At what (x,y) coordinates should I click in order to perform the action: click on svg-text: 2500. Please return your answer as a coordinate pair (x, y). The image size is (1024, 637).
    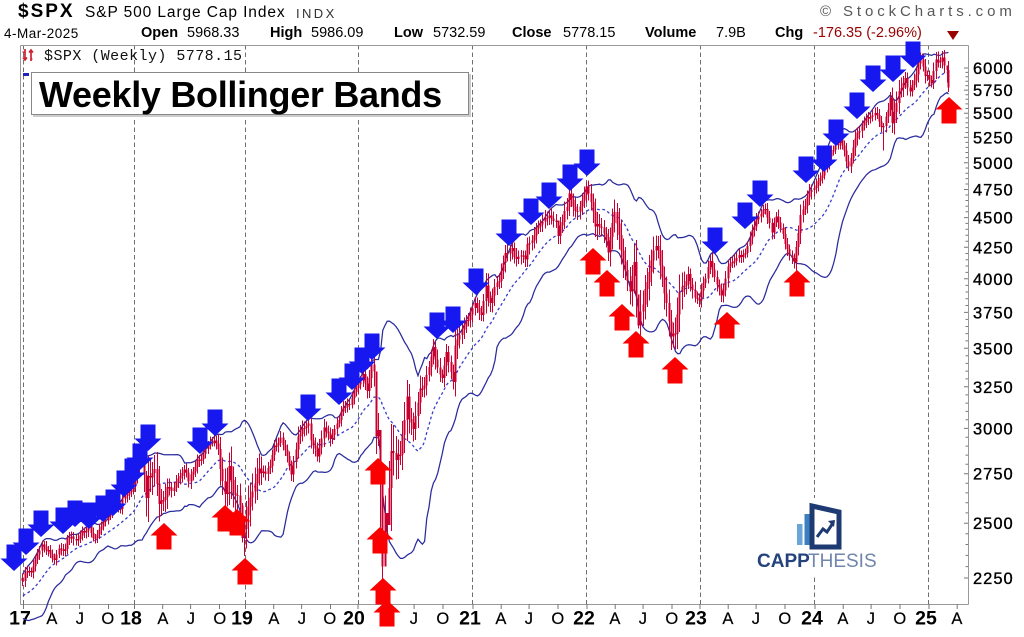
    Looking at the image, I should click on (993, 524).